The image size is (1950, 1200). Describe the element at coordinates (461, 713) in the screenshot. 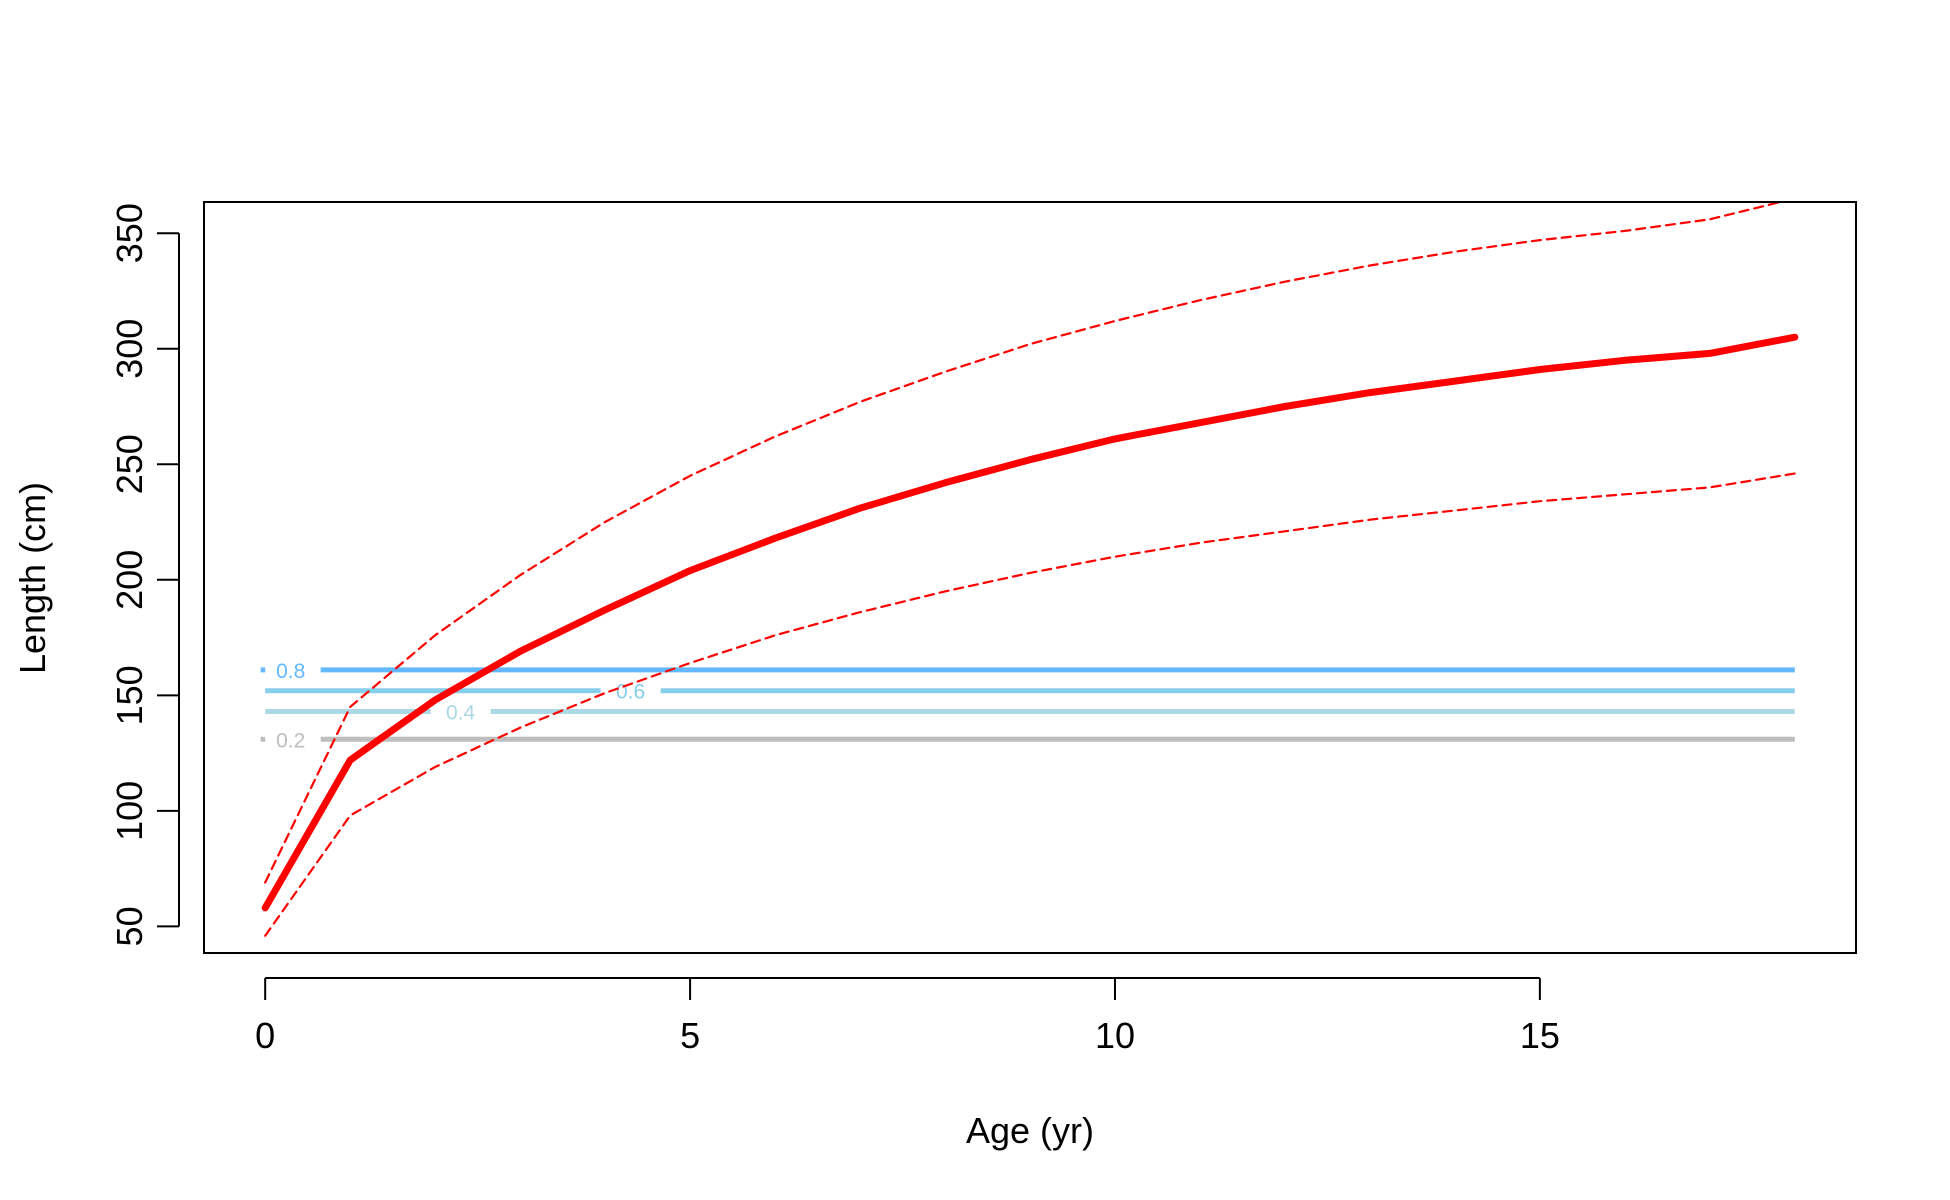

I see `reference-line-label-2: 0.4` at that location.